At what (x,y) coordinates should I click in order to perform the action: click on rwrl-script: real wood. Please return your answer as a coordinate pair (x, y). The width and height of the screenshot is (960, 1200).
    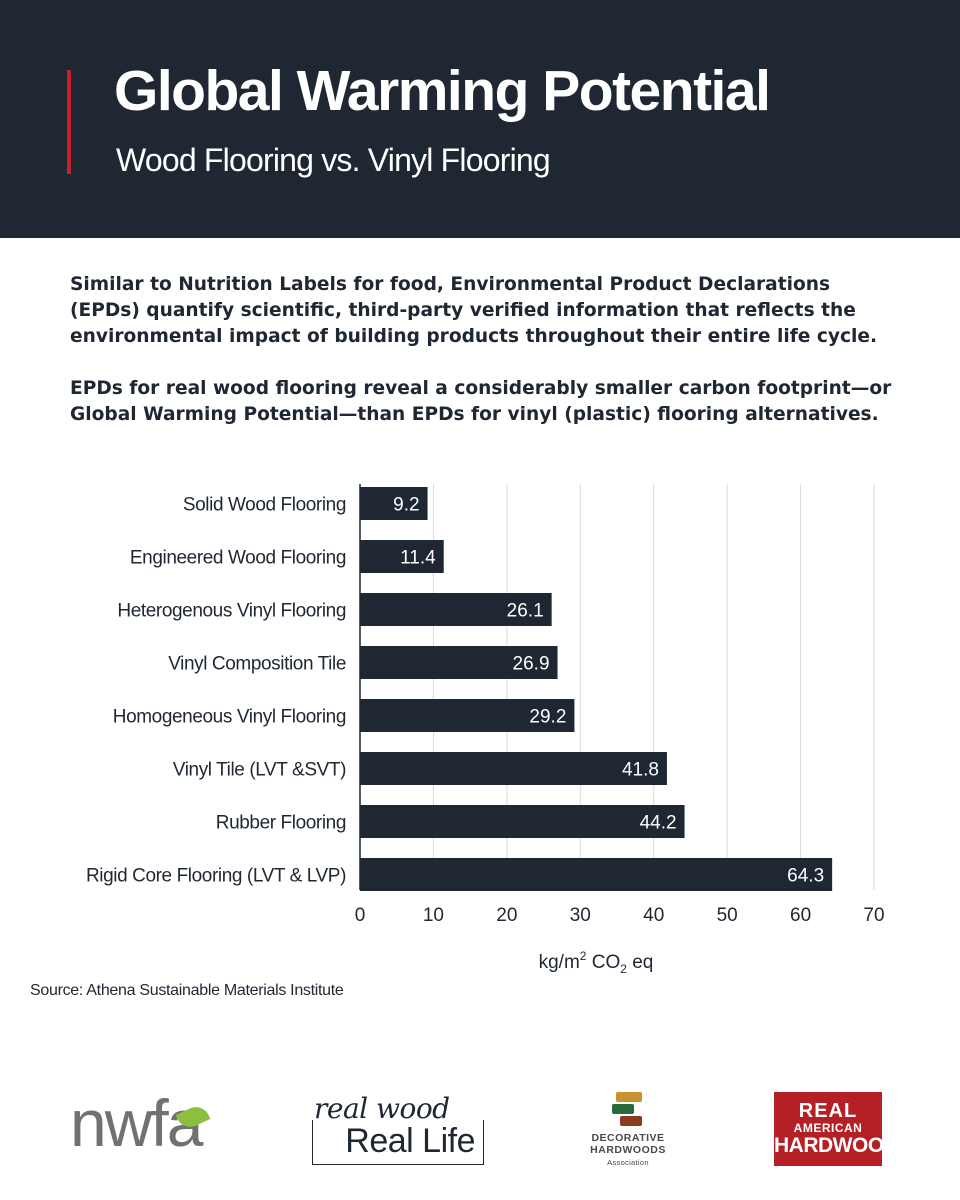
    Looking at the image, I should click on (382, 1108).